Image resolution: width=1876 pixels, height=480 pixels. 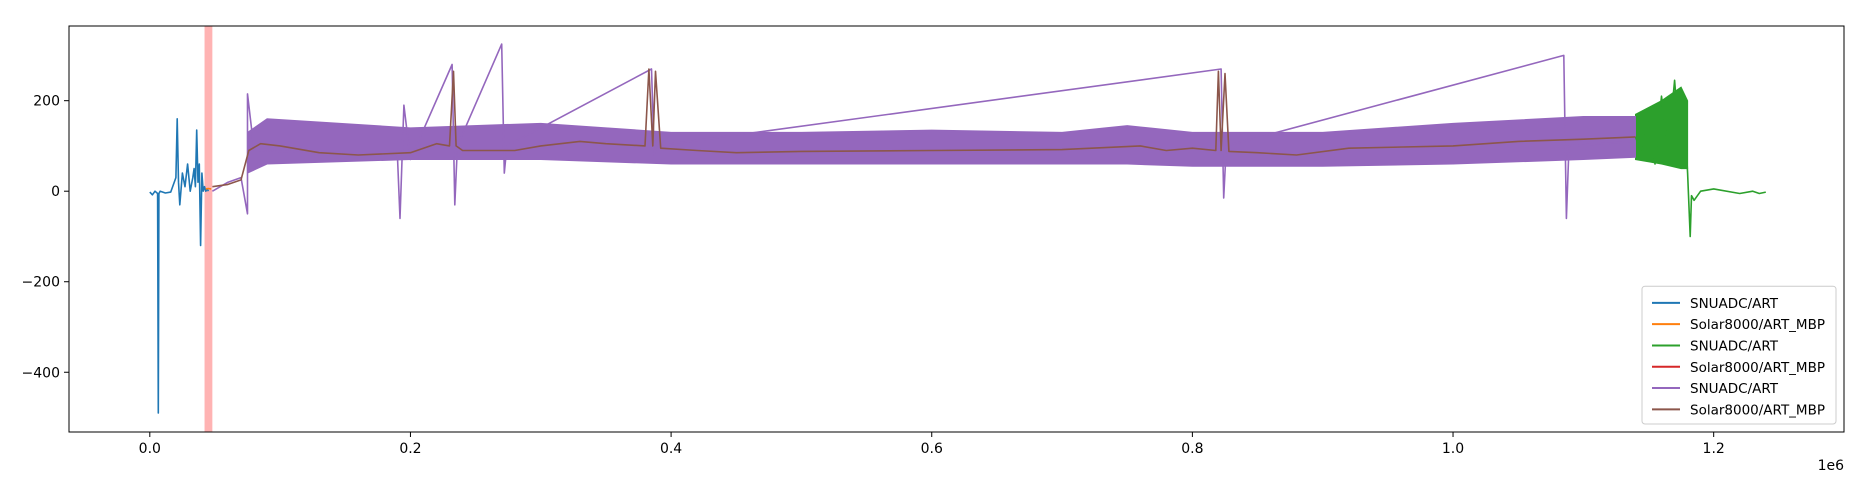 I want to click on x-offset-label: 1e6, so click(x=1831, y=466).